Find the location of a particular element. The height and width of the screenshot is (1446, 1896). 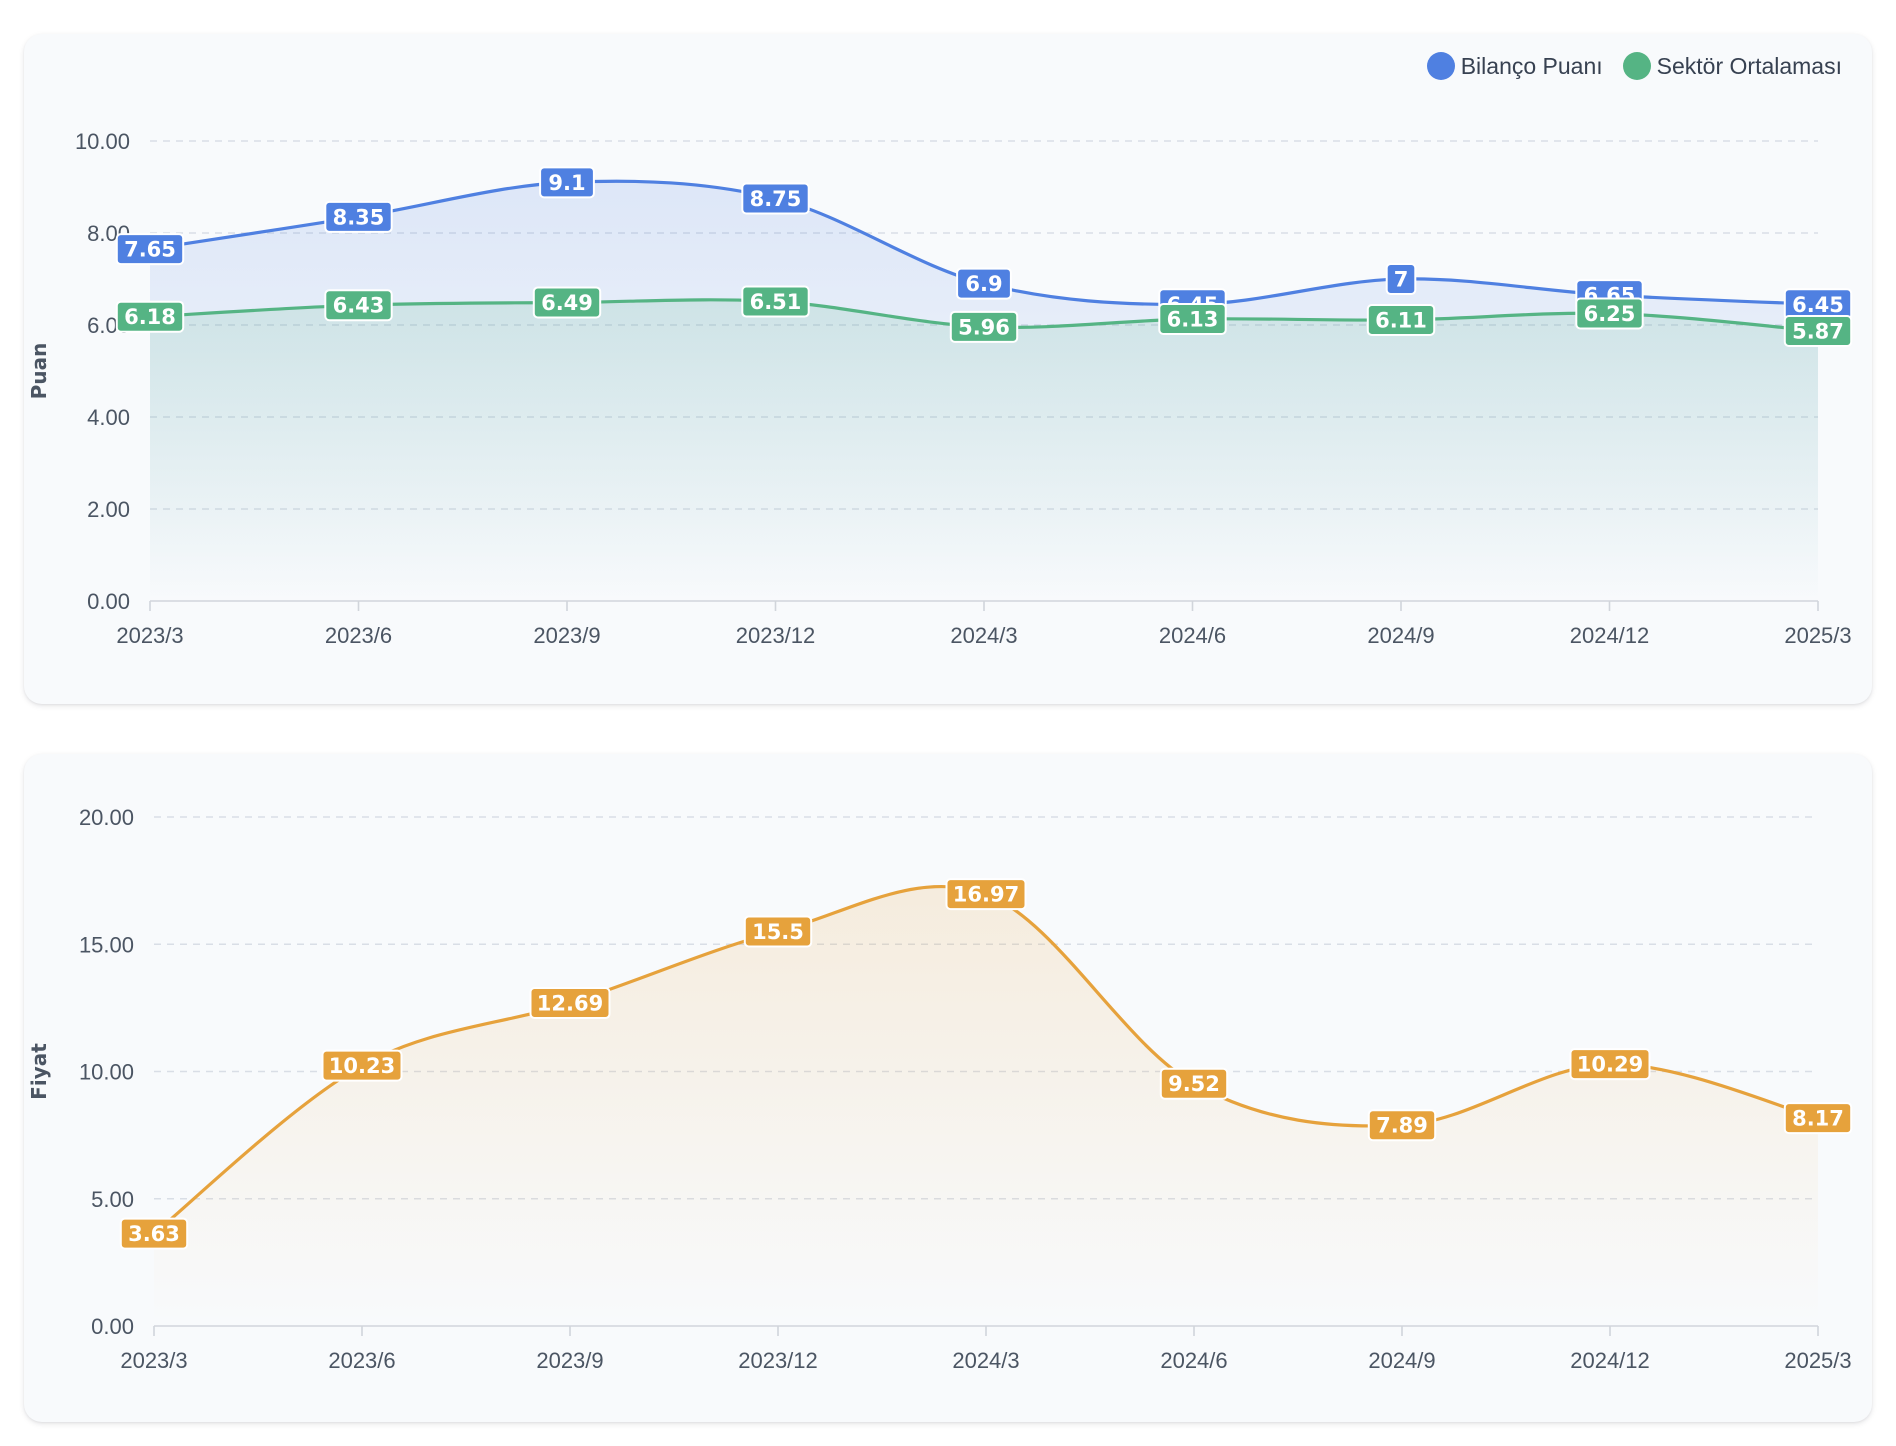

data-label-text: 6.9 is located at coordinates (983, 284).